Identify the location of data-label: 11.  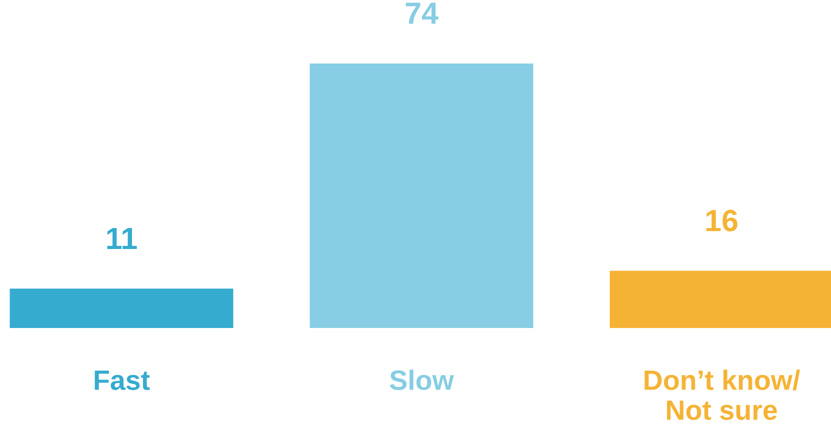
(122, 239).